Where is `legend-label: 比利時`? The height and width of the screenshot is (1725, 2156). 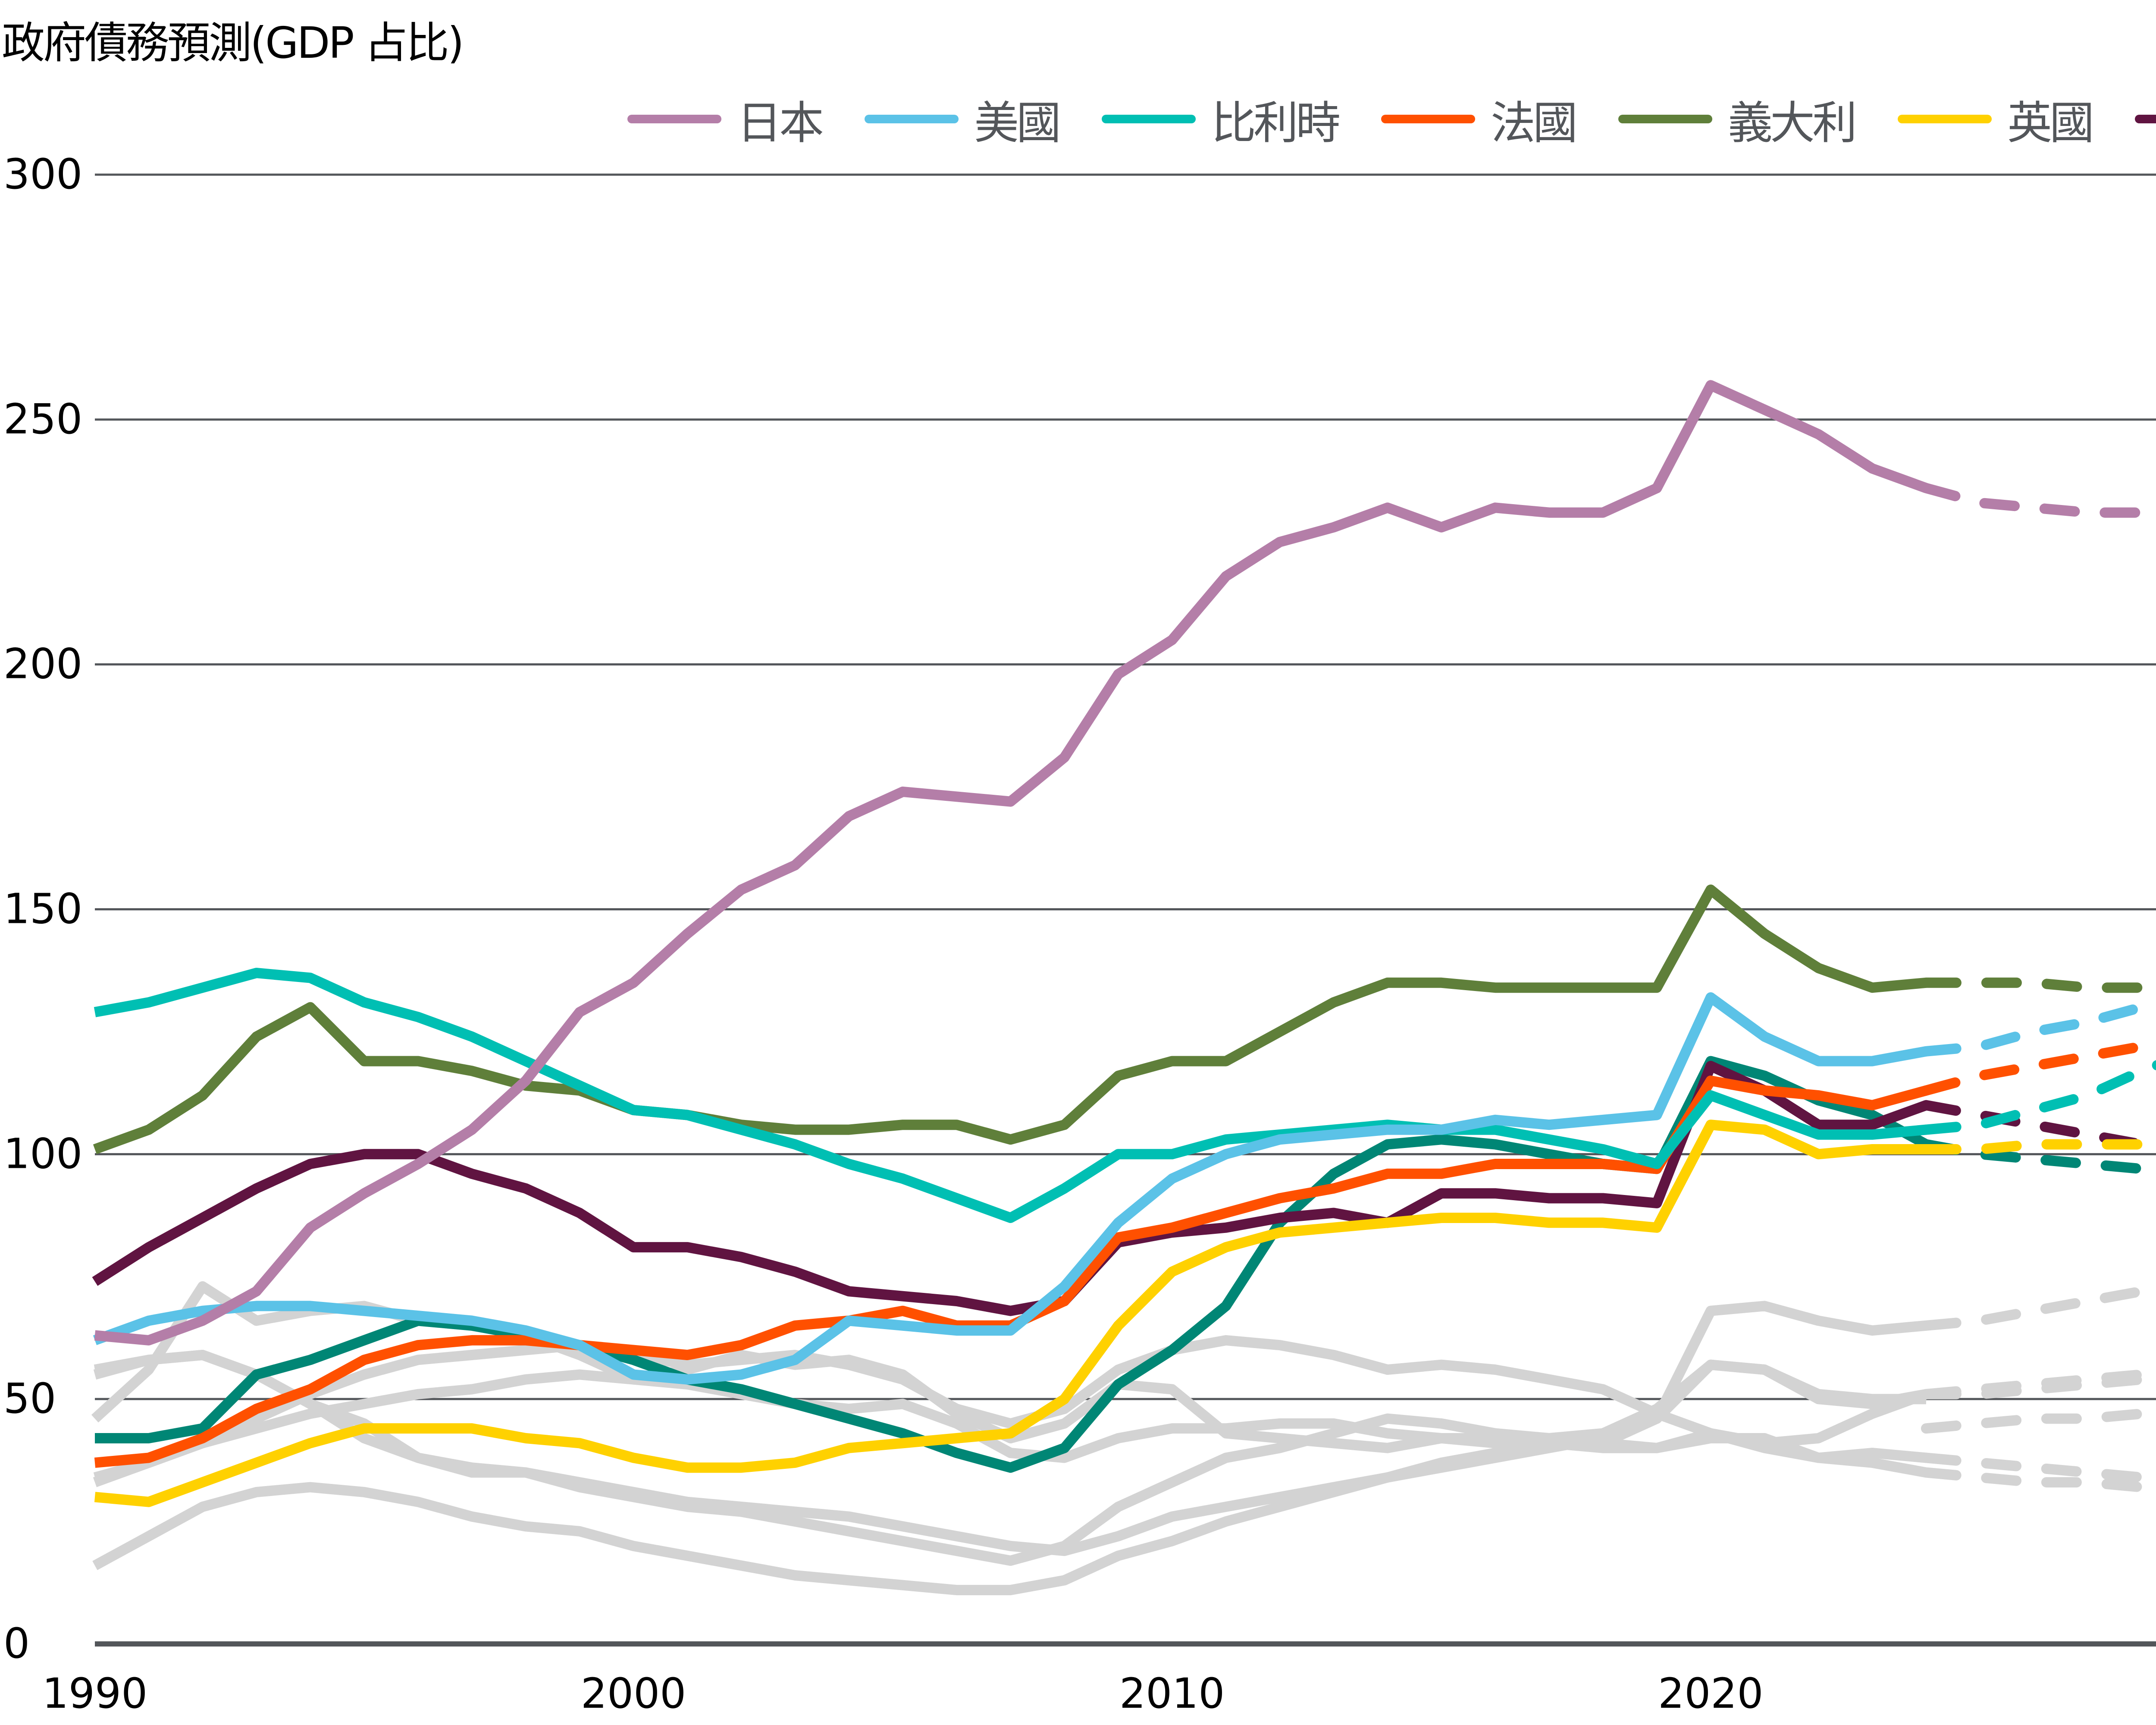
legend-label: 比利時 is located at coordinates (1276, 123).